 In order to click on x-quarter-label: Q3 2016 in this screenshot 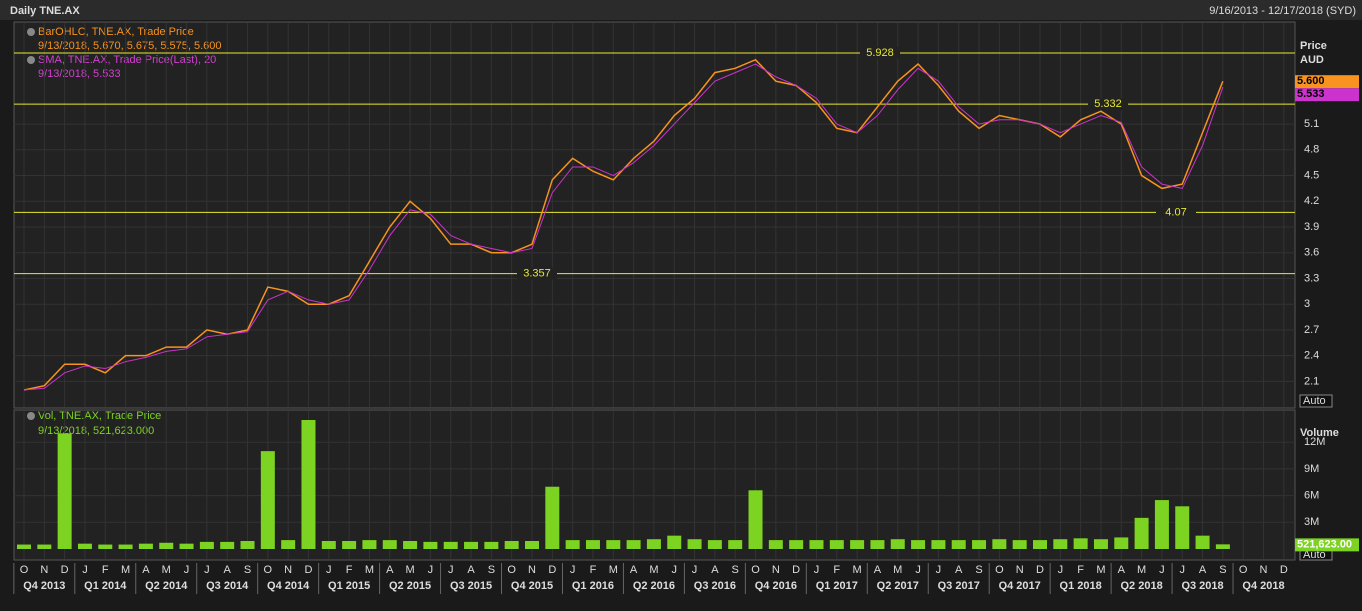, I will do `click(715, 586)`.